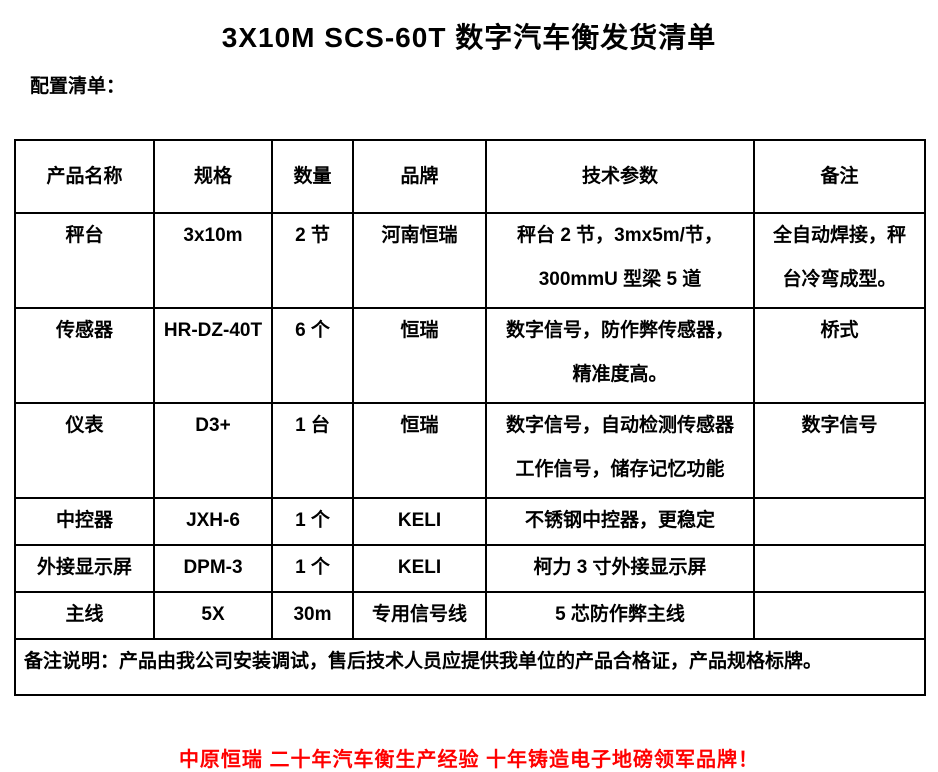  Describe the element at coordinates (78, 86) in the screenshot. I see `section-label-config-list: 配置清单：` at that location.